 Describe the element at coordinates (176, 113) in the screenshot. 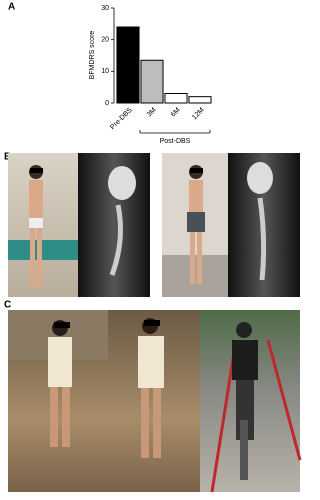

I see `x-tick-label: 6M` at that location.